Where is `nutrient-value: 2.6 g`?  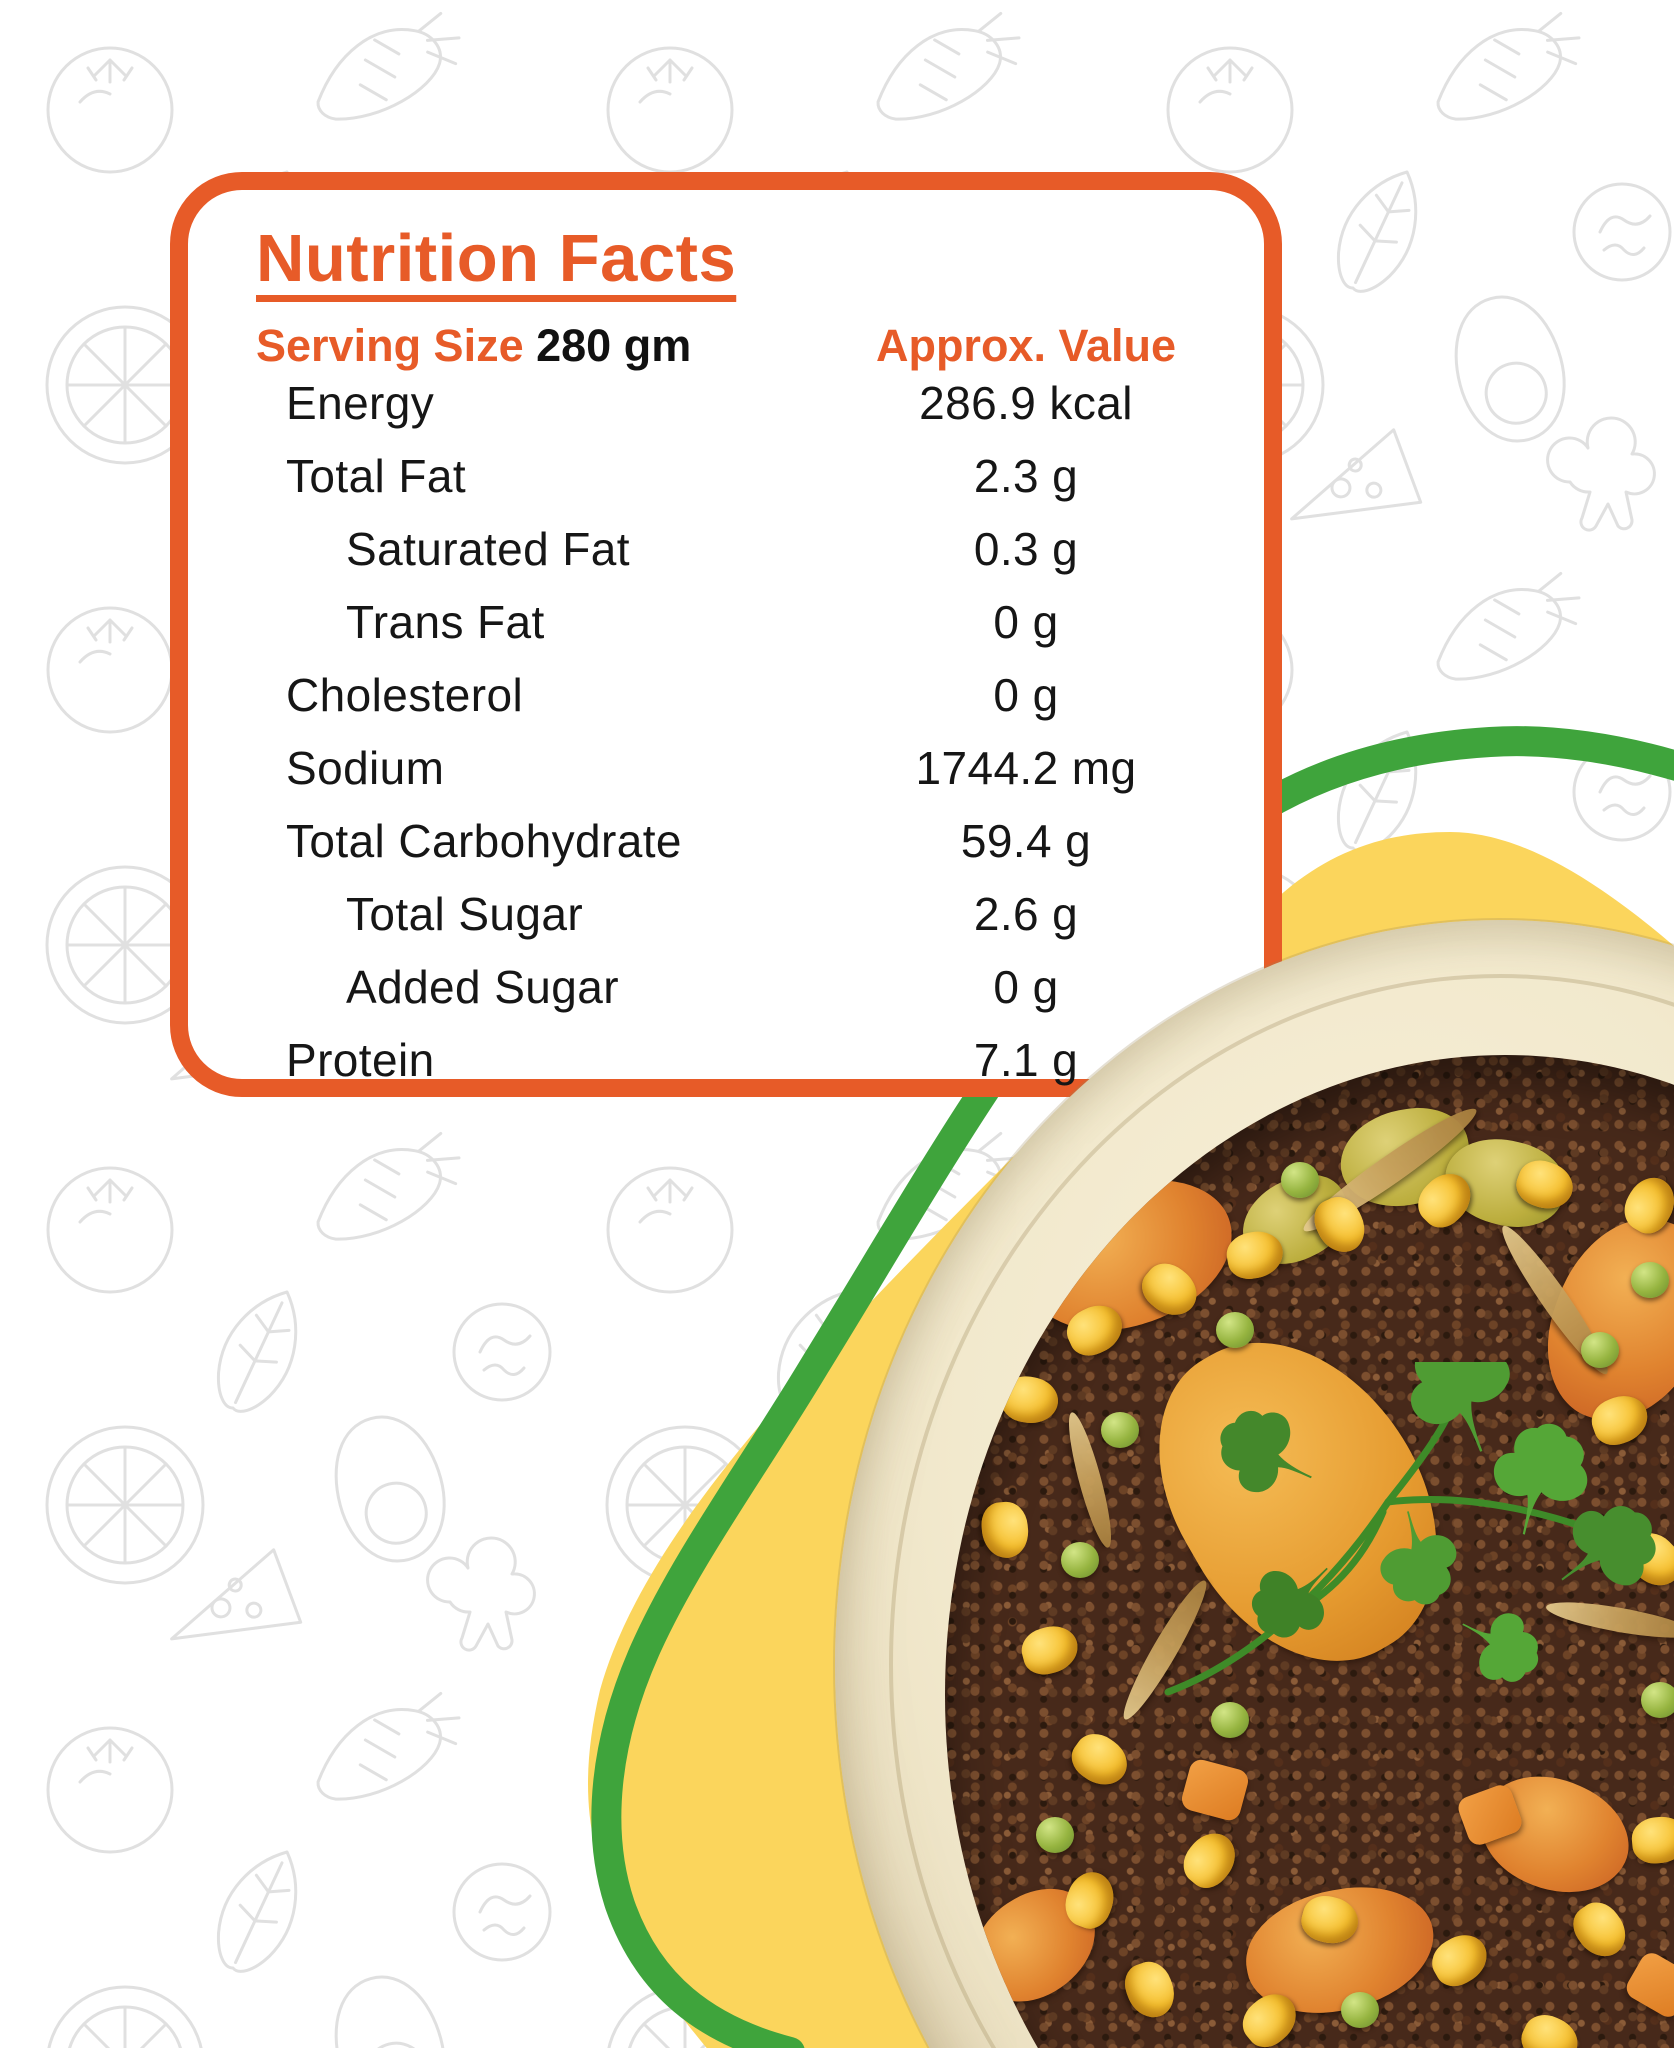 nutrient-value: 2.6 g is located at coordinates (1026, 913).